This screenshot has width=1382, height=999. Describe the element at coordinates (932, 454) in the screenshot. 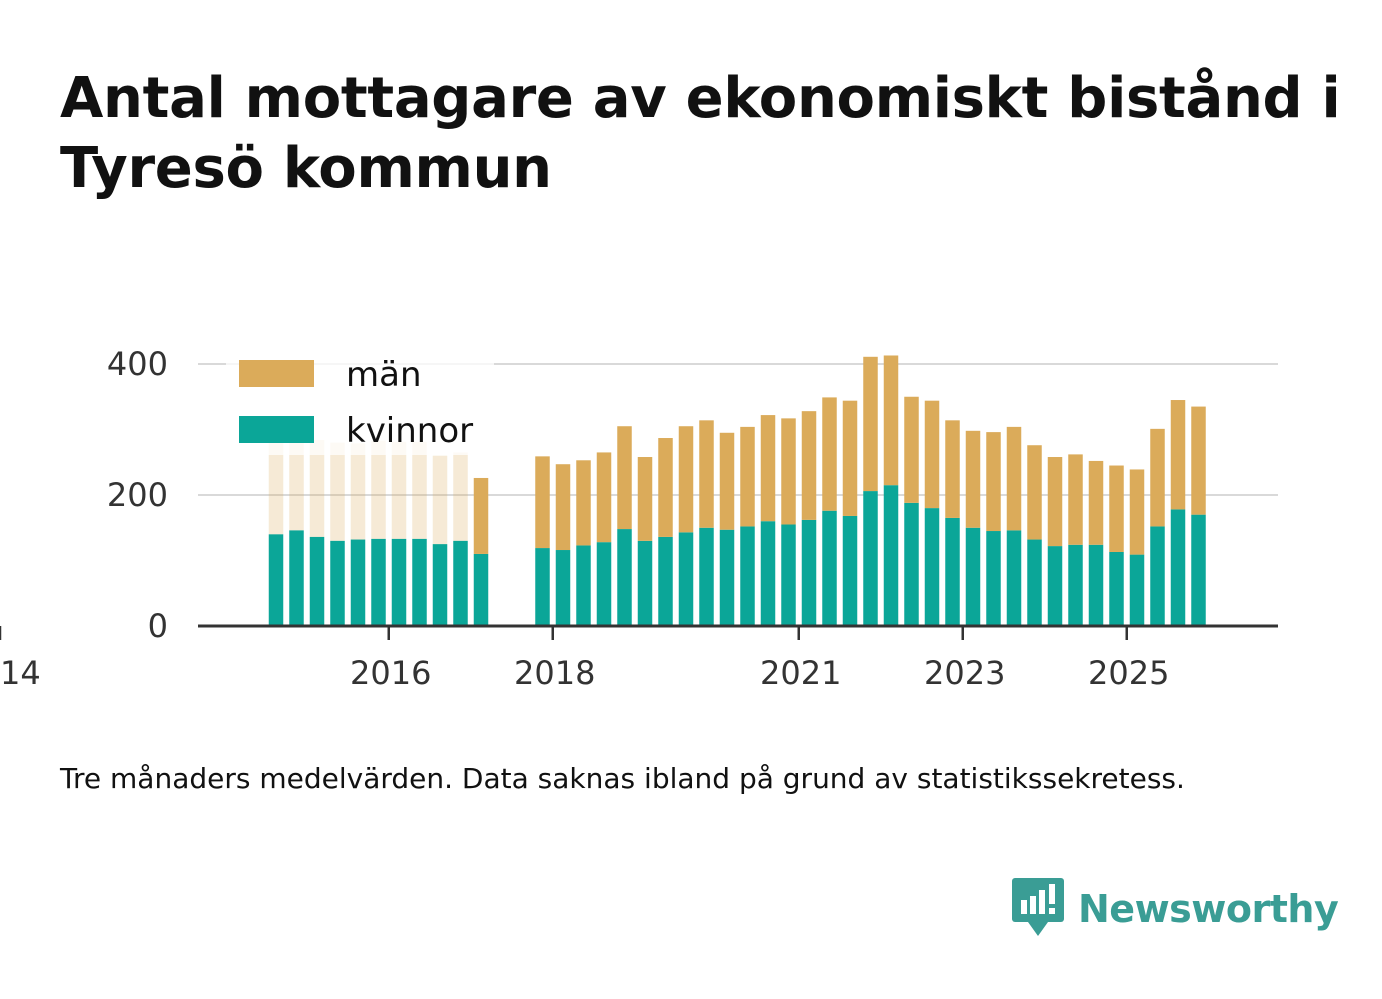

I see `bar-man-2022-Q2` at that location.